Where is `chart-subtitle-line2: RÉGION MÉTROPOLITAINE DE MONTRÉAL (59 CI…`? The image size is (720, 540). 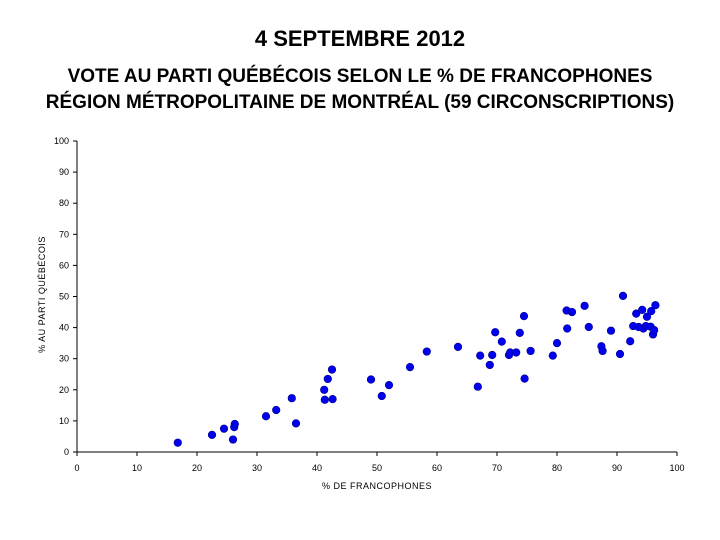
chart-subtitle-line2: RÉGION MÉTROPOLITAINE DE MONTRÉAL (59 CI… is located at coordinates (360, 102).